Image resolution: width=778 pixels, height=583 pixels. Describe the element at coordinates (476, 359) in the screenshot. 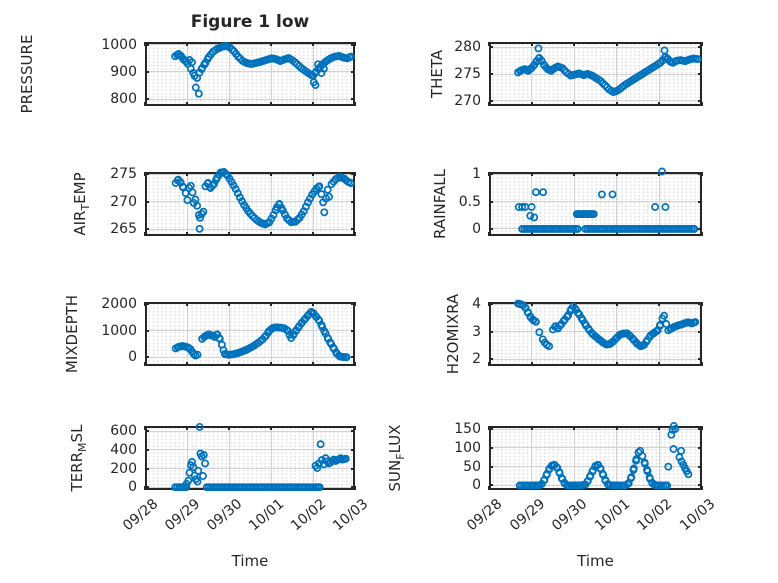

I see `y-tick-label: 2` at that location.